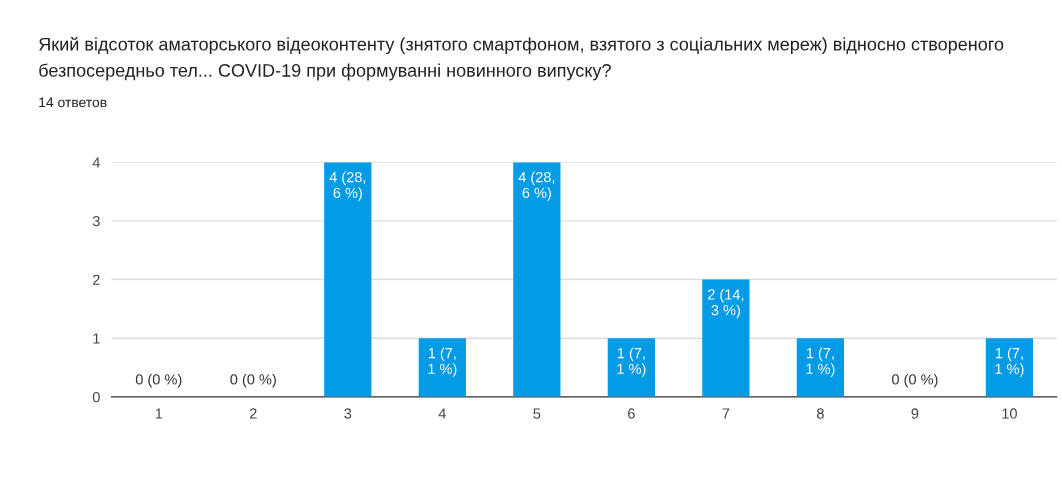 The width and height of the screenshot is (1062, 493). I want to click on x-tick-label: 3, so click(348, 413).